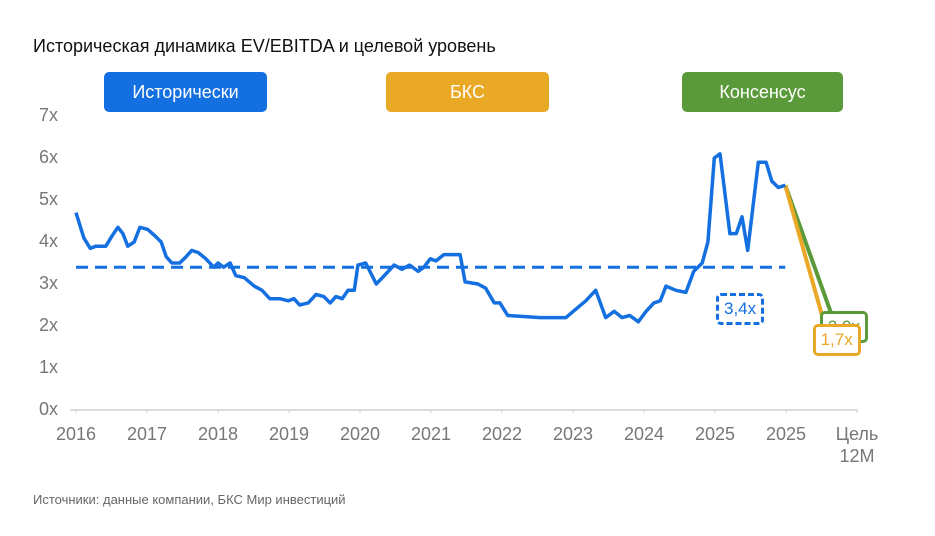 The image size is (935, 536). What do you see at coordinates (48, 325) in the screenshot?
I see `y-tick-label: 2x` at bounding box center [48, 325].